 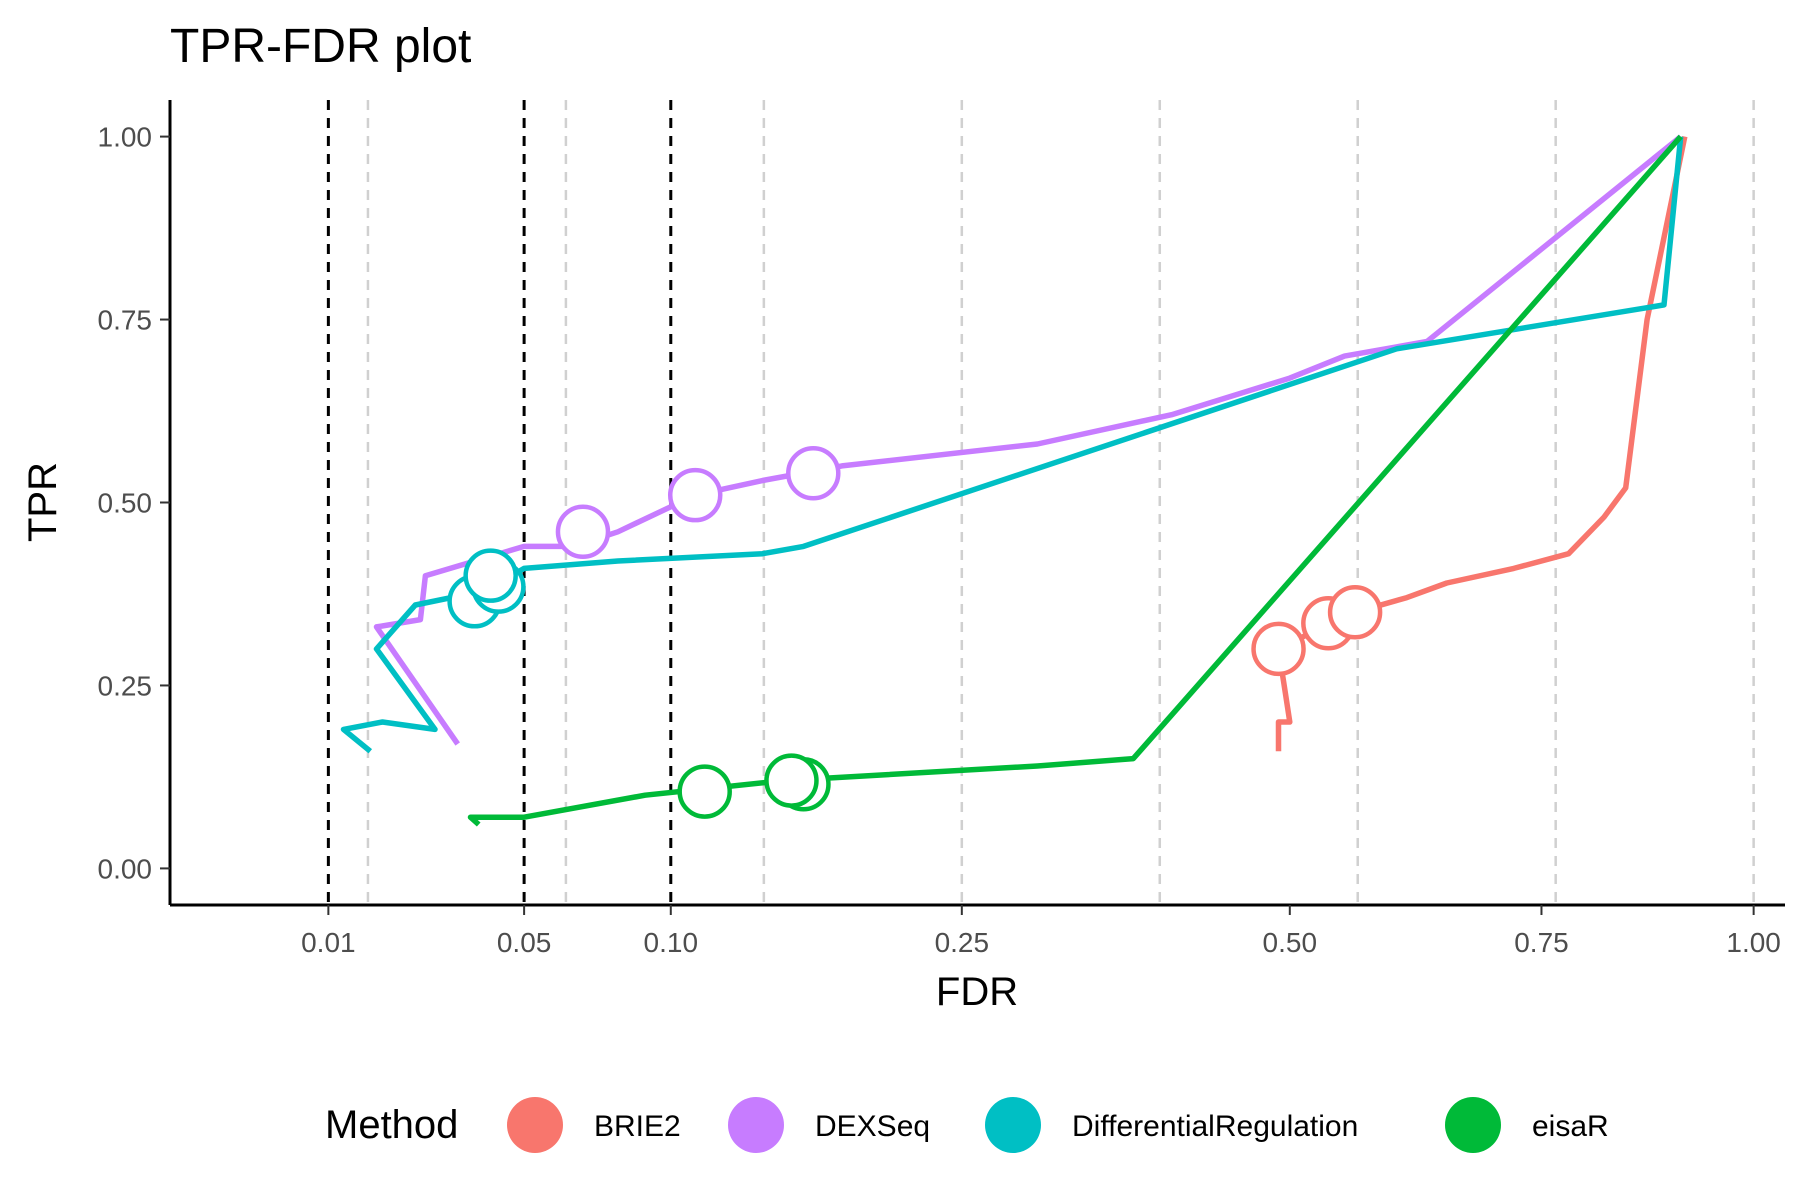 What do you see at coordinates (1041, 931) in the screenshot?
I see `x-axis-ticks: 0.01 0.05 0.10 0.25 0.50 0.75 1.00` at bounding box center [1041, 931].